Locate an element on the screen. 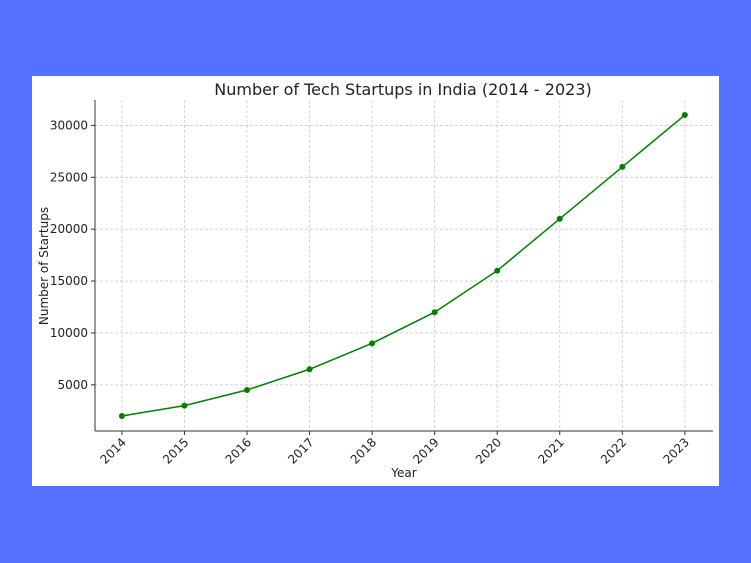 The image size is (751, 563). x-tick-label: 2021 is located at coordinates (550, 450).